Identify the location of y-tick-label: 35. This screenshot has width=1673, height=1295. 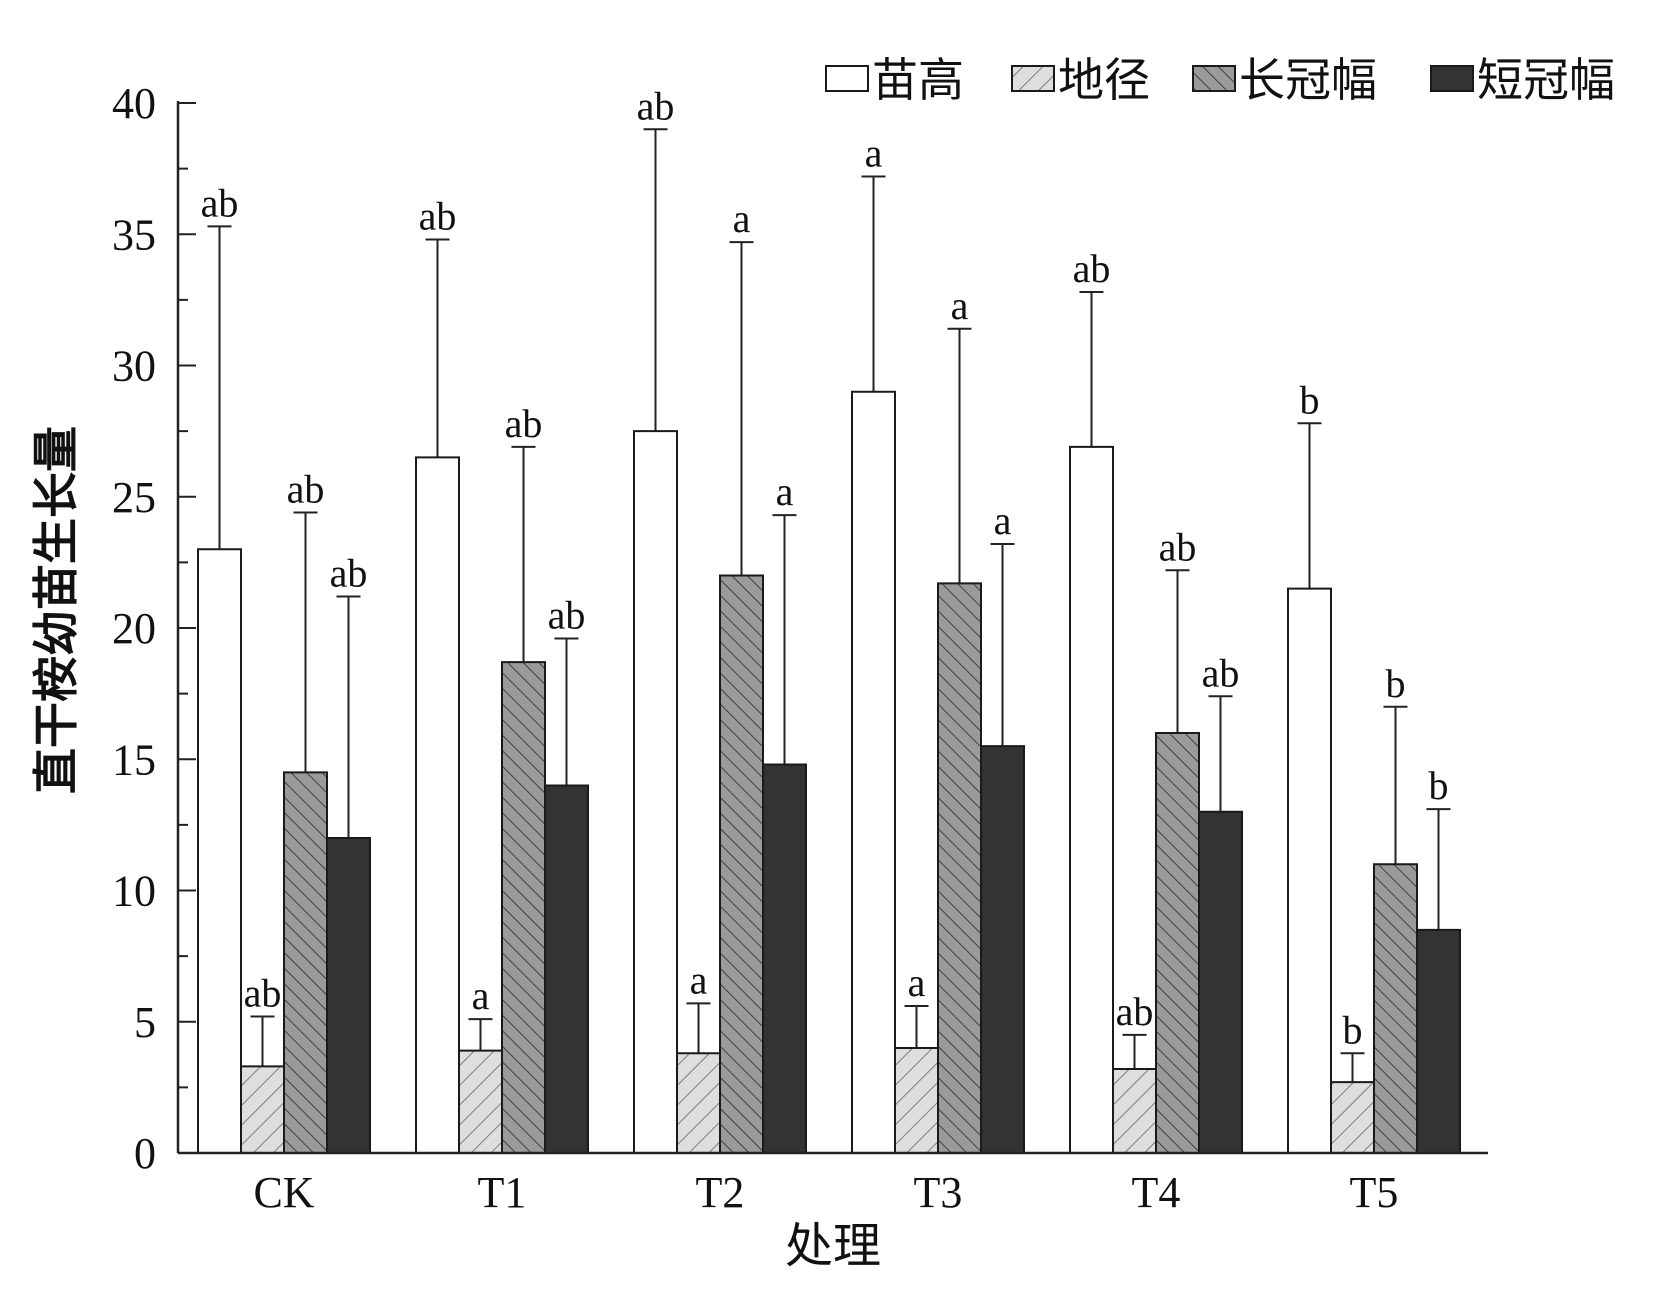
(134, 234).